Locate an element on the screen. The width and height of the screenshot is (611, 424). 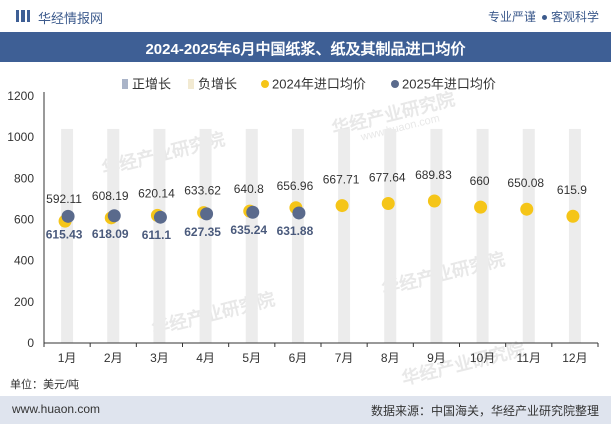
x-tick-label: 8月 is located at coordinates (390, 358).